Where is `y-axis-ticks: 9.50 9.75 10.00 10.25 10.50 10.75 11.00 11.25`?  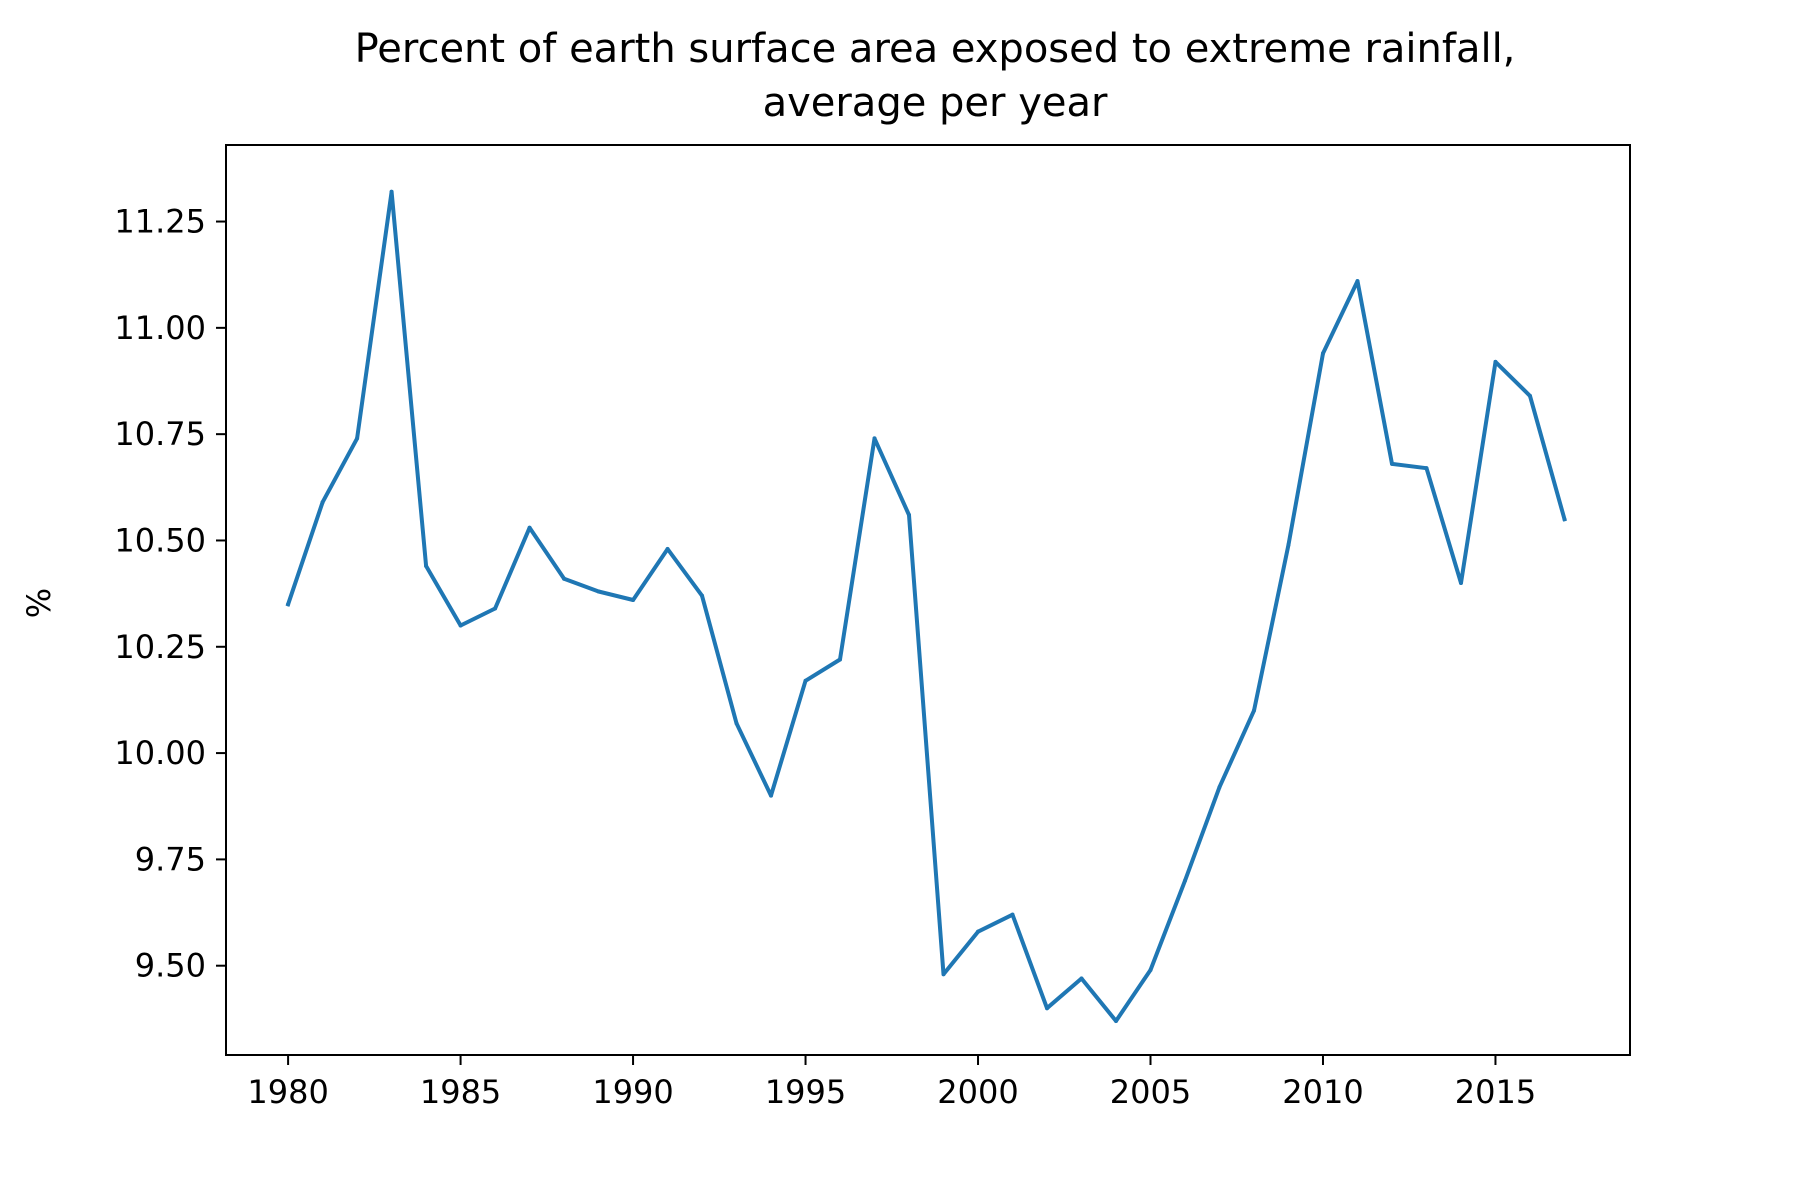
y-axis-ticks: 9.50 9.75 10.00 10.25 10.50 10.75 11.00 11.25 is located at coordinates (170, 594).